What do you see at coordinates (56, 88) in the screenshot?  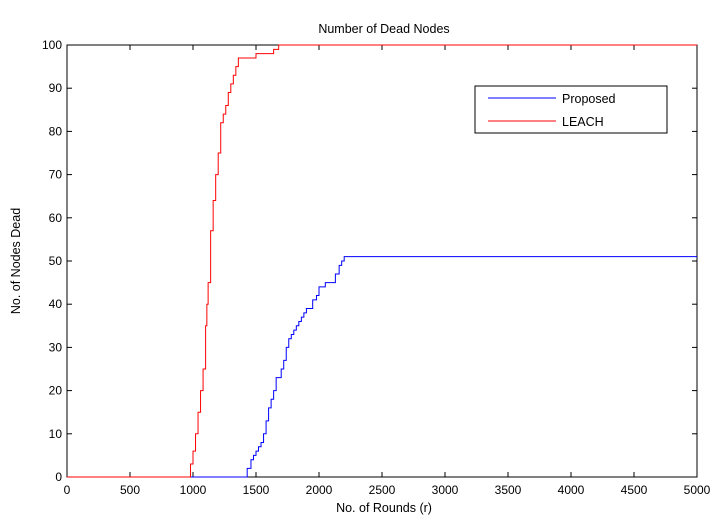 I see `y-tick-label: 90` at bounding box center [56, 88].